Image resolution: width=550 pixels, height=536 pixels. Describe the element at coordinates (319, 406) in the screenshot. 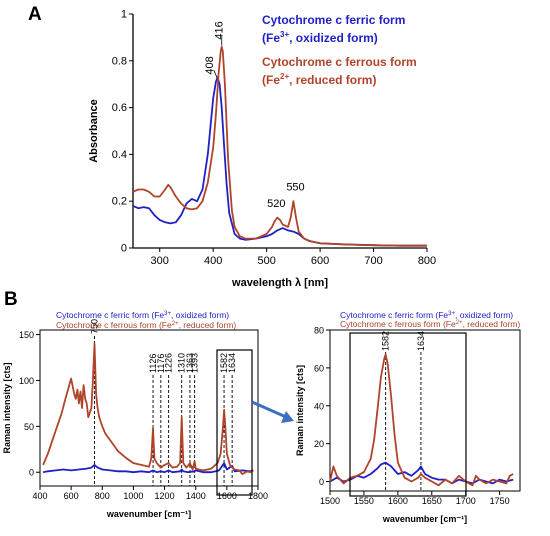

I see `y-tick-label: 40` at that location.